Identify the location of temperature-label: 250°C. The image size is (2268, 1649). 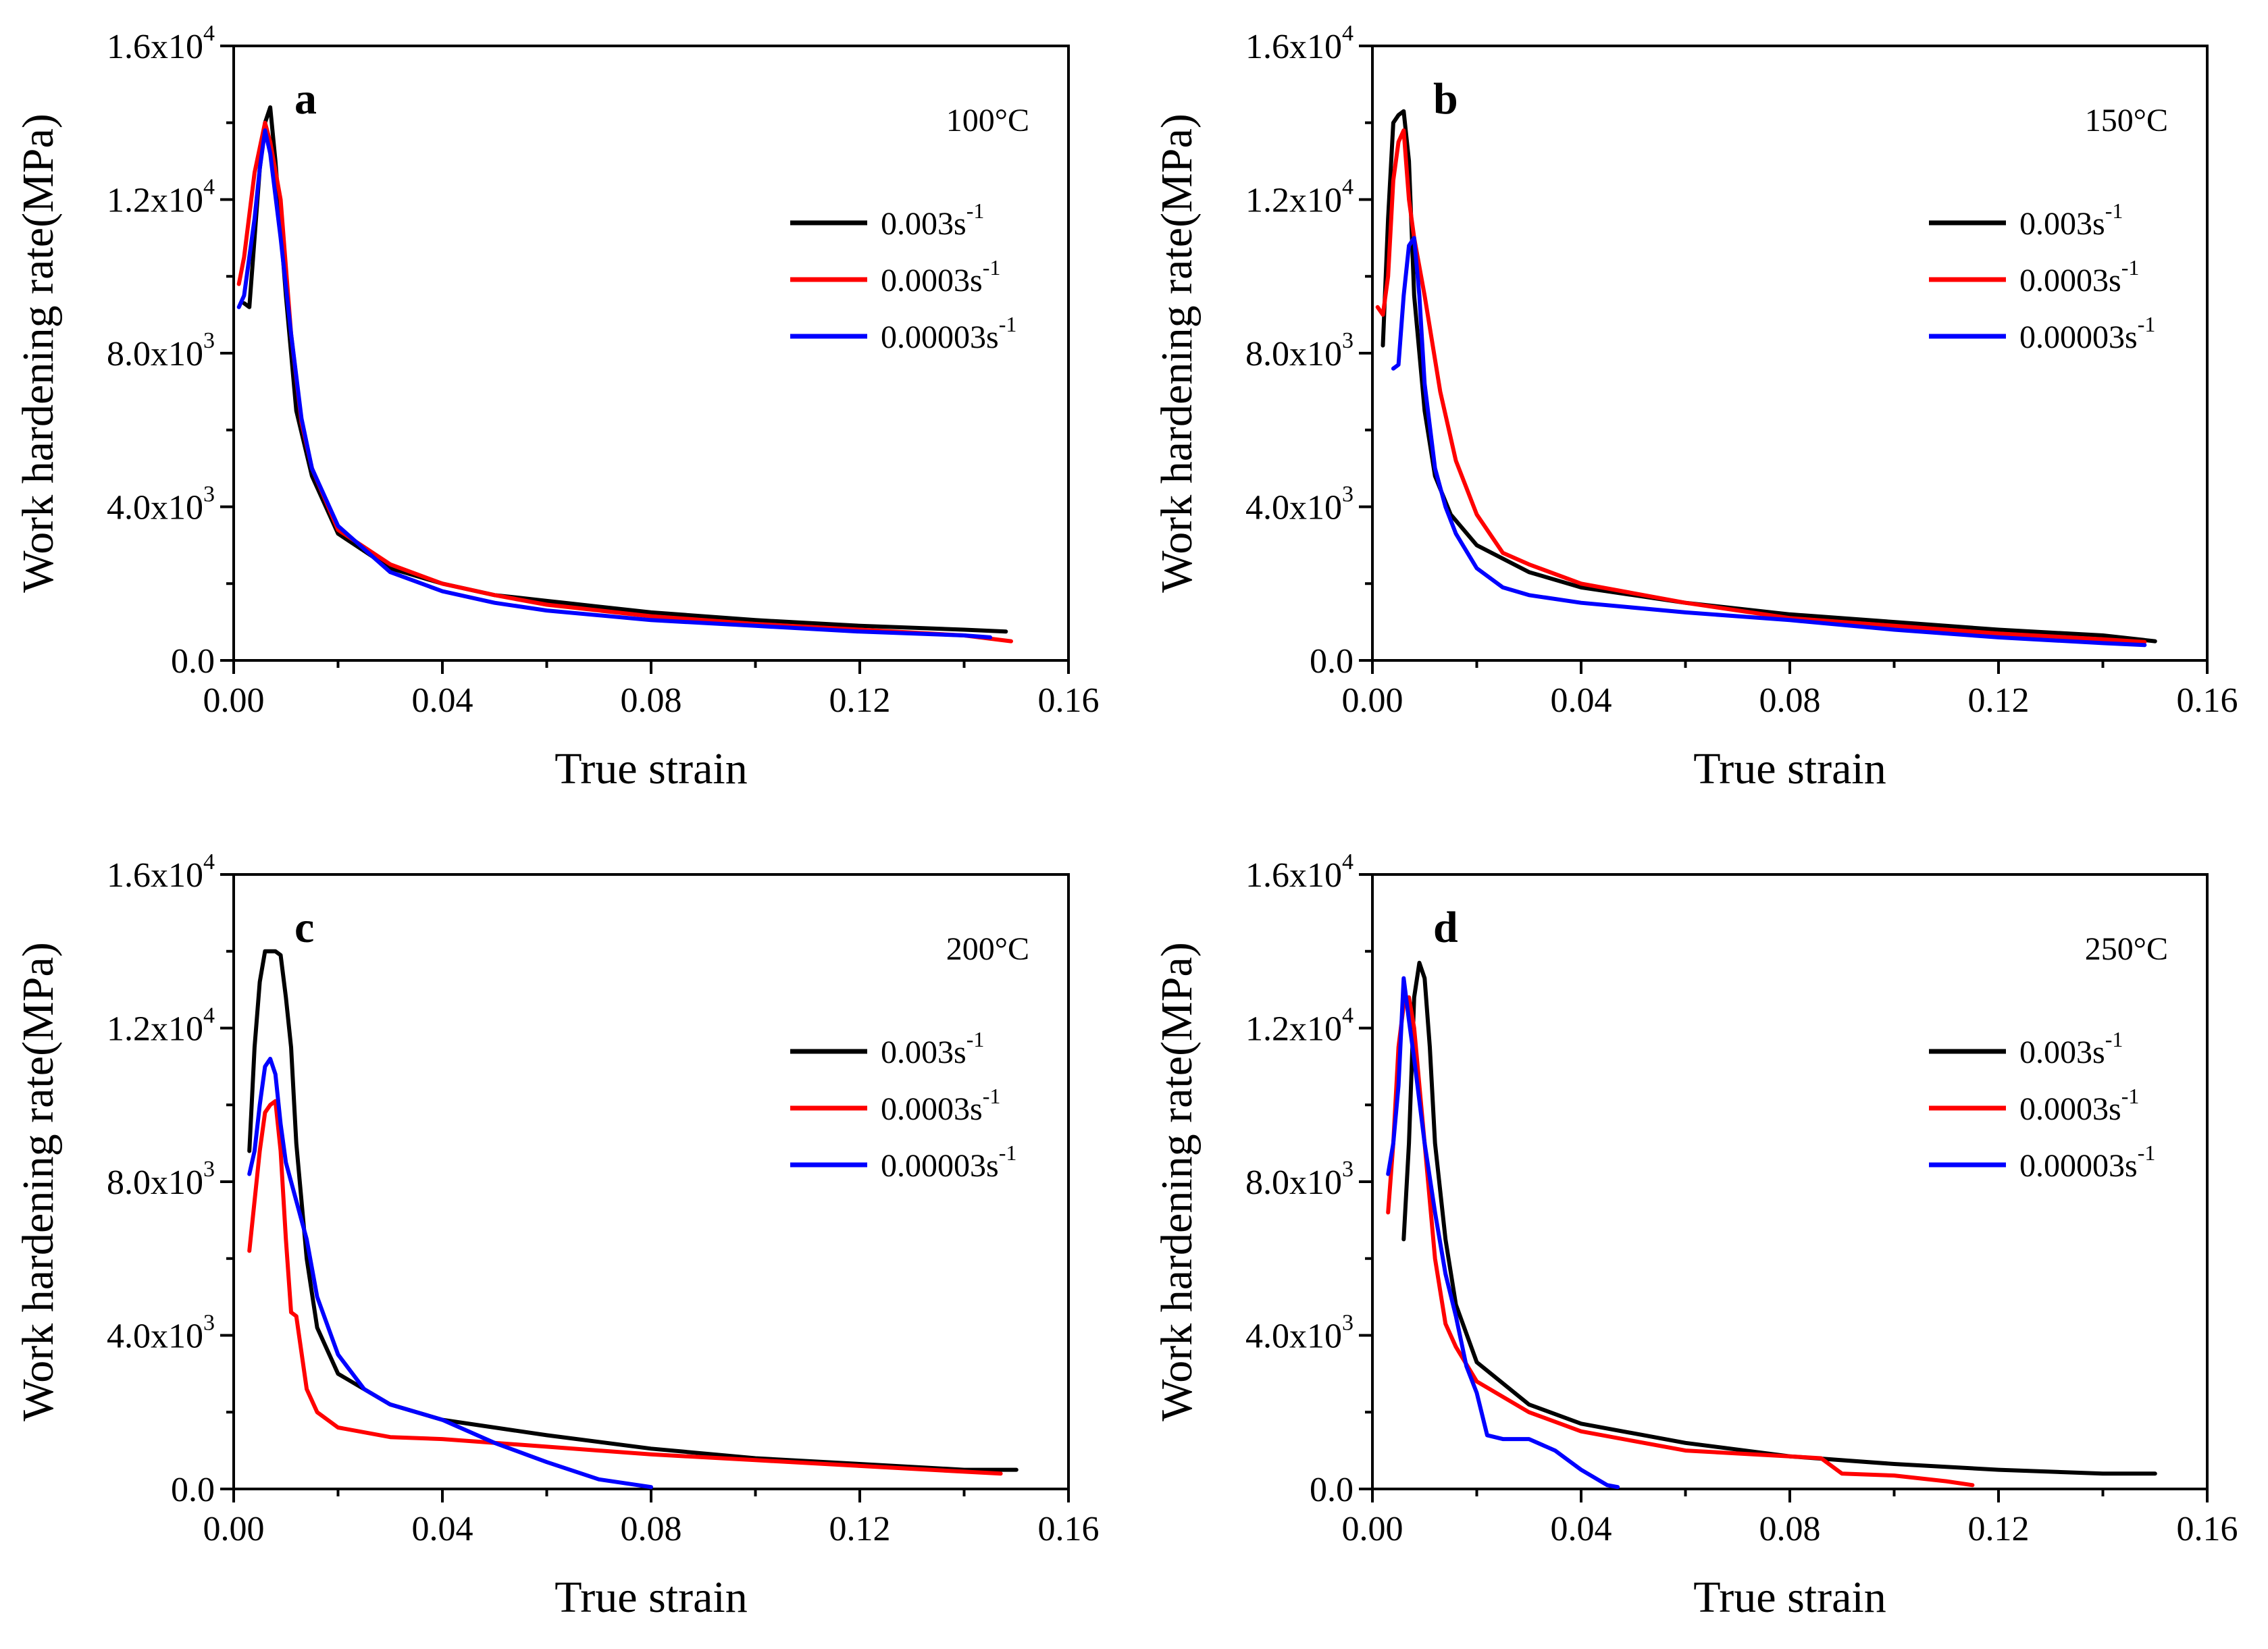
(2126, 949).